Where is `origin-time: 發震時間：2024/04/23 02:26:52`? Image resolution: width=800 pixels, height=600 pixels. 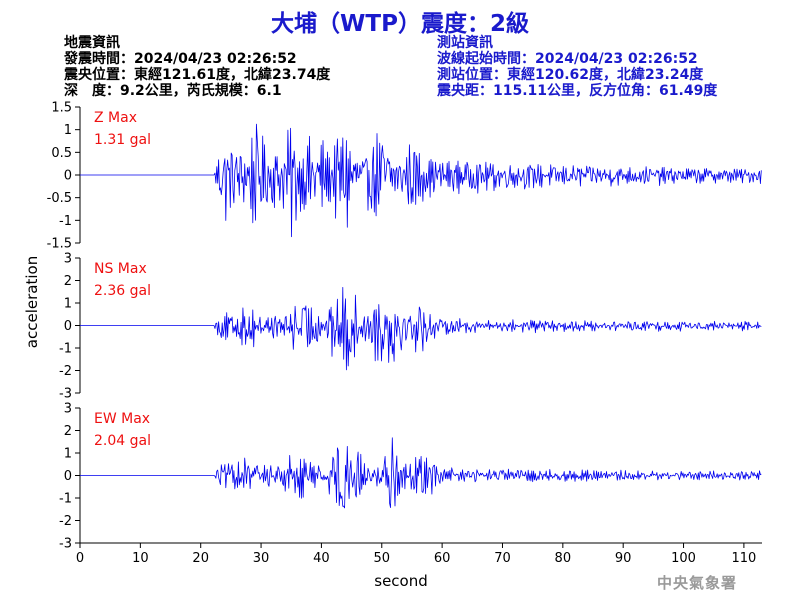 origin-time: 發震時間：2024/04/23 02:26:52 is located at coordinates (180, 59).